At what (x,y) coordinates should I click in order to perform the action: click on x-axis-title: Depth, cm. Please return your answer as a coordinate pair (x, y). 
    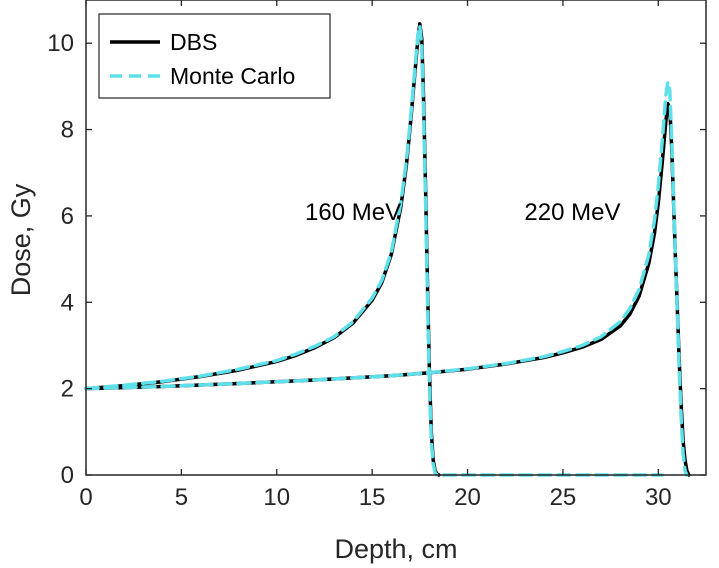
    Looking at the image, I should click on (395, 549).